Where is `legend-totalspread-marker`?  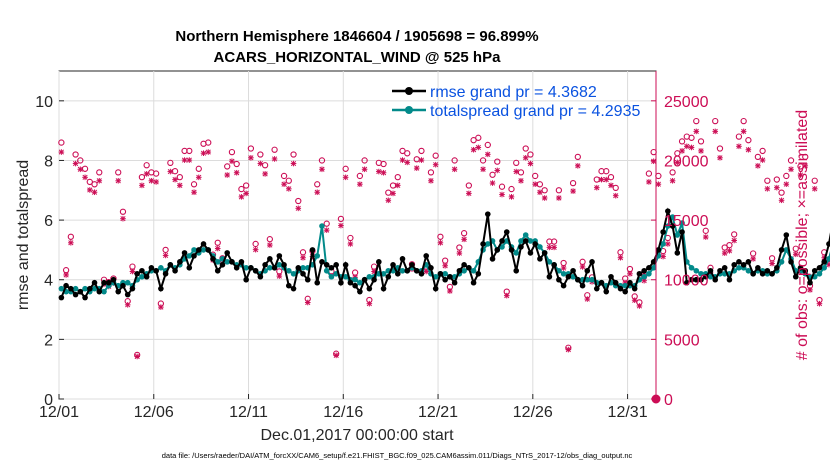 legend-totalspread-marker is located at coordinates (409, 110).